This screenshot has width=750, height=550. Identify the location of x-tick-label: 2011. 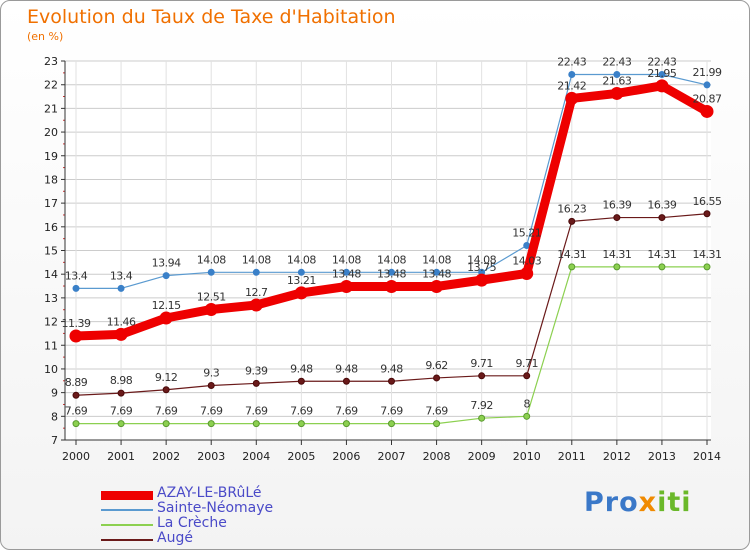
(572, 456).